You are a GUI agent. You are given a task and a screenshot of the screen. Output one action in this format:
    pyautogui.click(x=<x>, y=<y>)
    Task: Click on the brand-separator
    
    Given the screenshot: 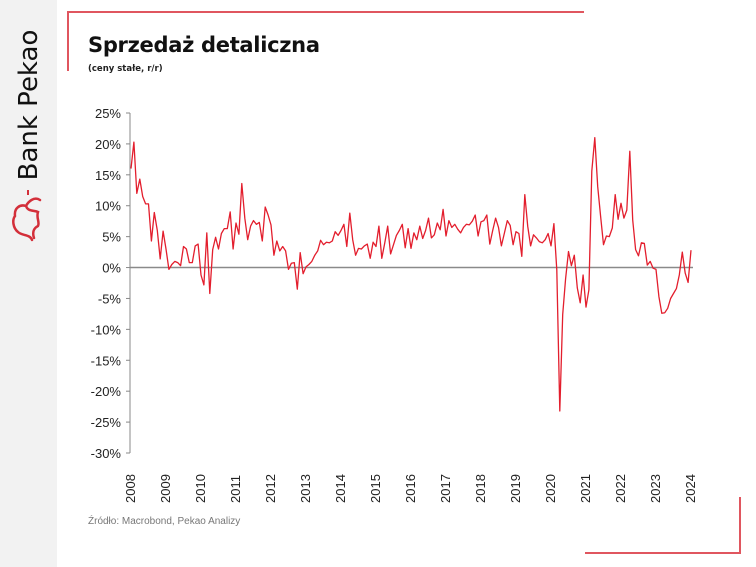 What is the action you would take?
    pyautogui.click(x=28, y=192)
    